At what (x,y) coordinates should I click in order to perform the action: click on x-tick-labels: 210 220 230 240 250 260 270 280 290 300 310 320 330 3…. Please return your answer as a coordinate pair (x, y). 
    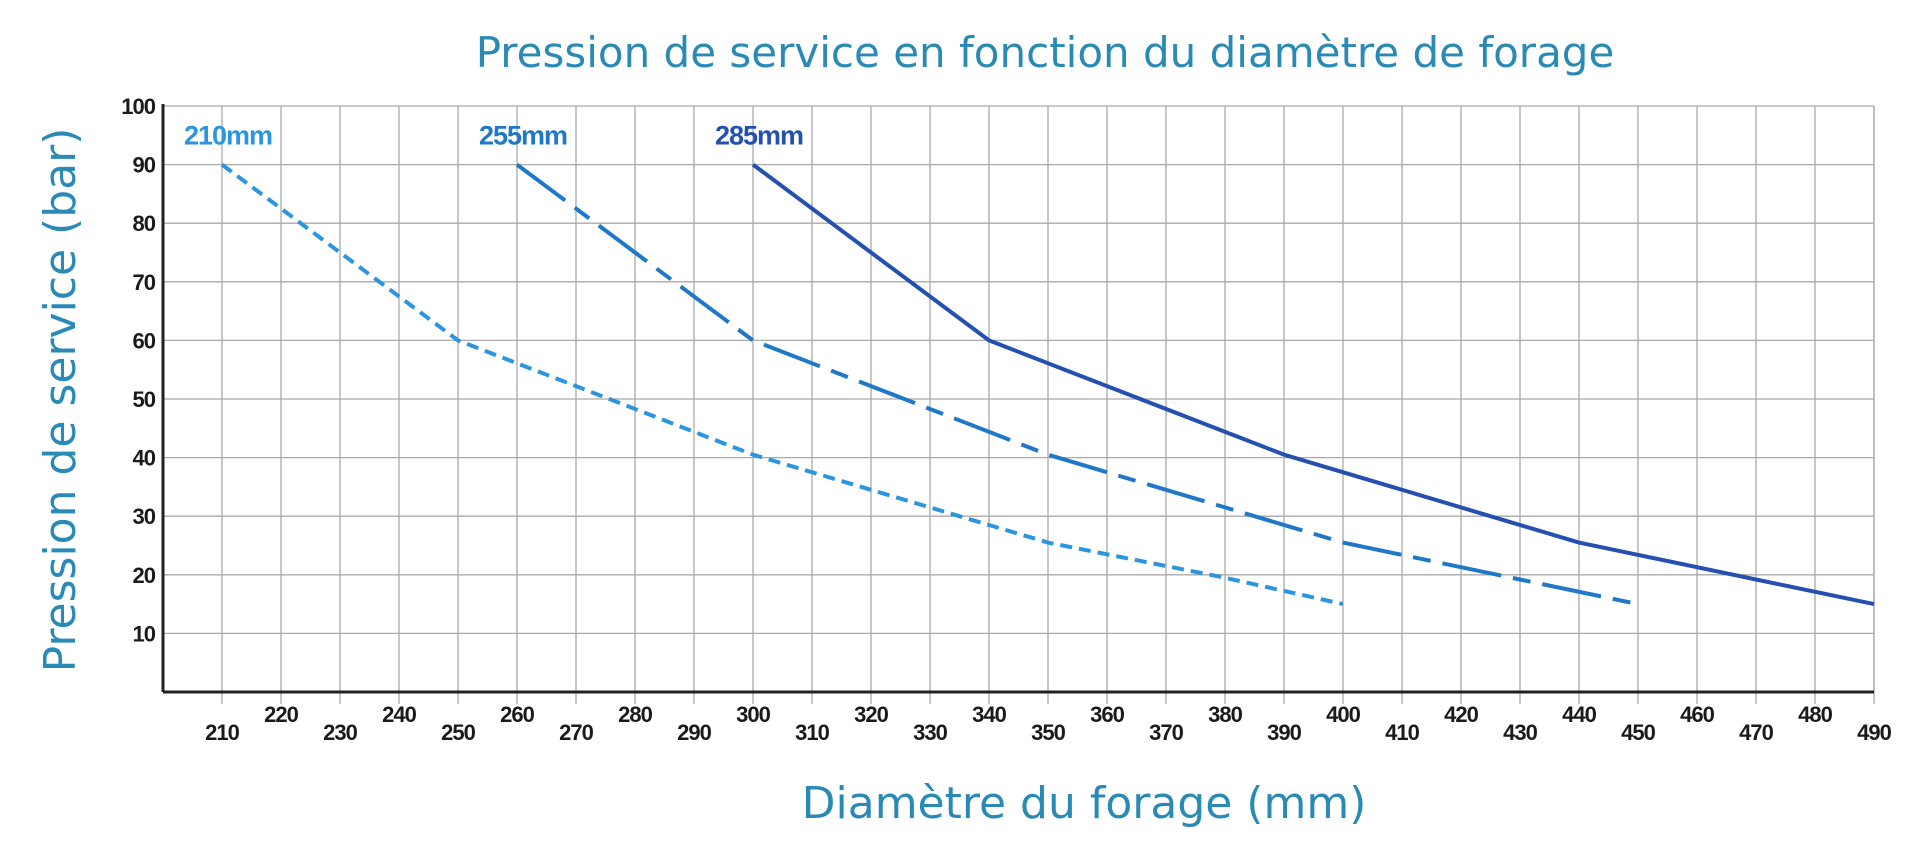
    Looking at the image, I should click on (1048, 723).